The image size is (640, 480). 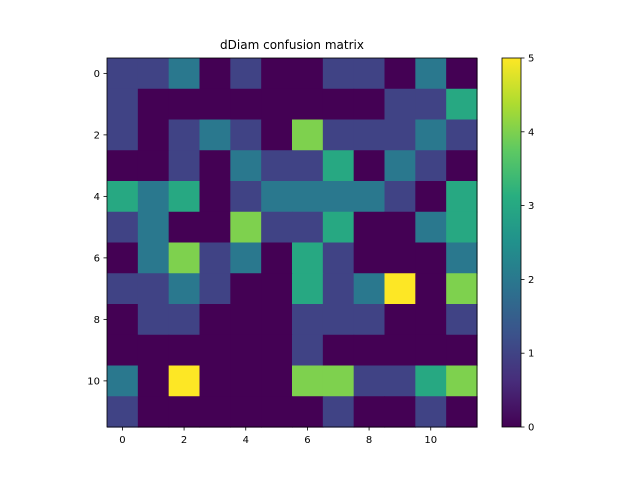 I want to click on colorbar-axis: 0 1 2 3 4 5, so click(x=527, y=244).